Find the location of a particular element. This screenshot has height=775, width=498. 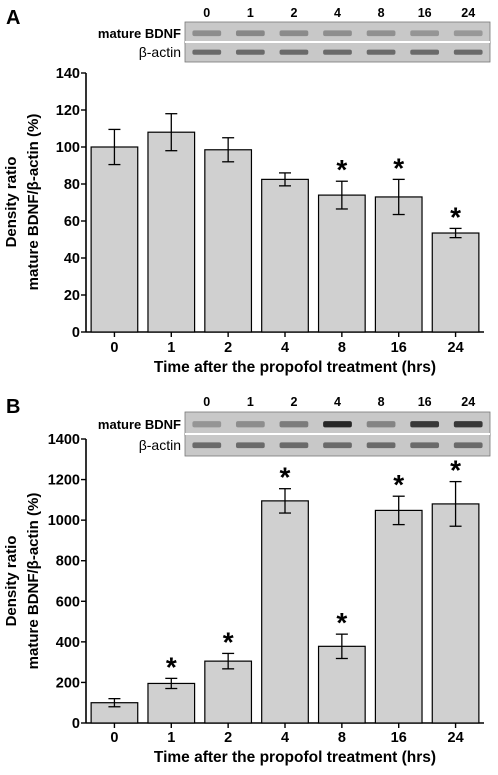

y-tick-label: 60 is located at coordinates (72, 222).